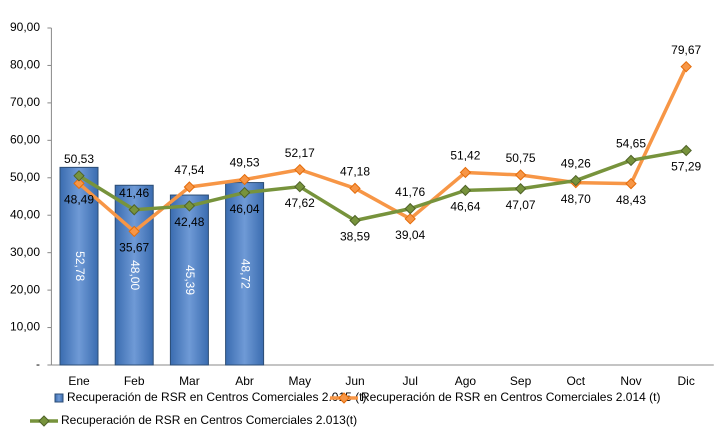  Describe the element at coordinates (355, 237) in the screenshot. I see `value-label: 38,59` at that location.